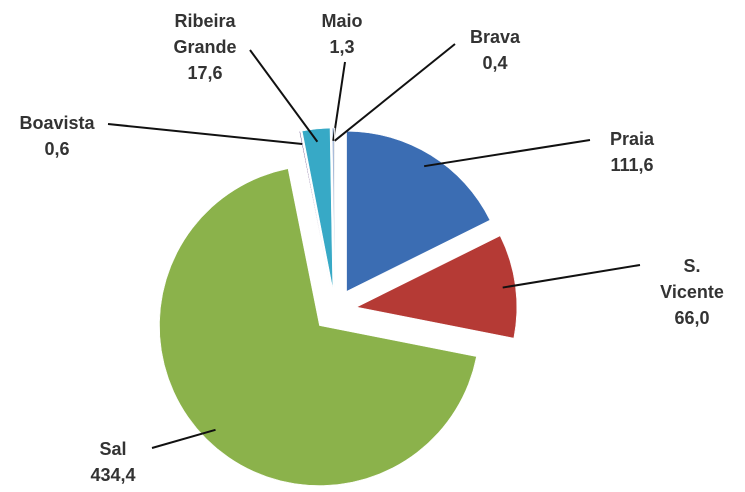 Image resolution: width=745 pixels, height=492 pixels. Describe the element at coordinates (342, 47) in the screenshot. I see `value-label: 1,3` at that location.